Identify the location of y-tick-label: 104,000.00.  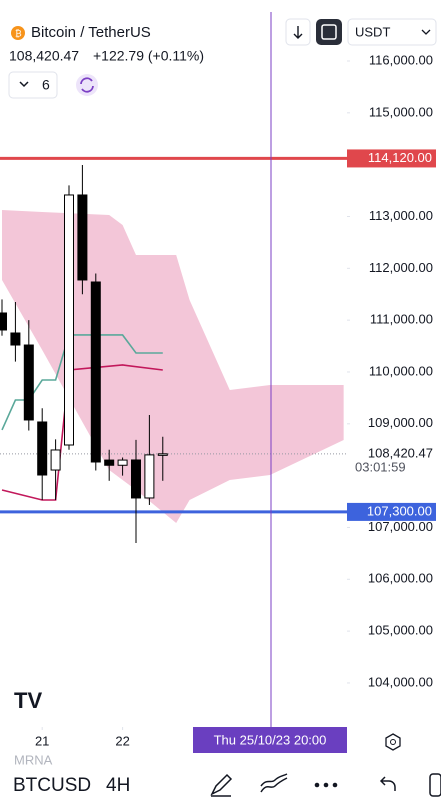
(400, 681).